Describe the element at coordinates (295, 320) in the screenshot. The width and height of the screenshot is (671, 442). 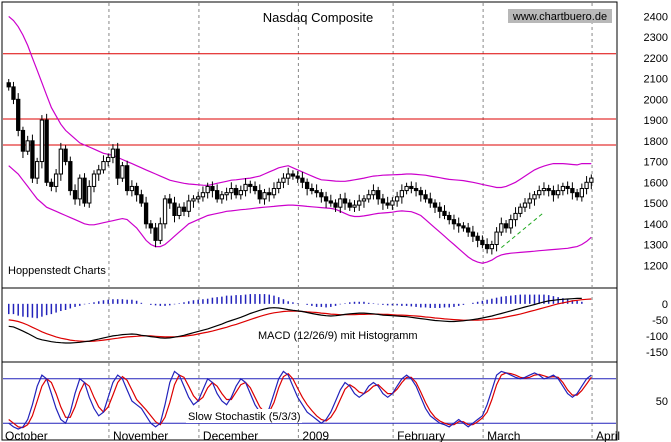
I see `macd-line` at that location.